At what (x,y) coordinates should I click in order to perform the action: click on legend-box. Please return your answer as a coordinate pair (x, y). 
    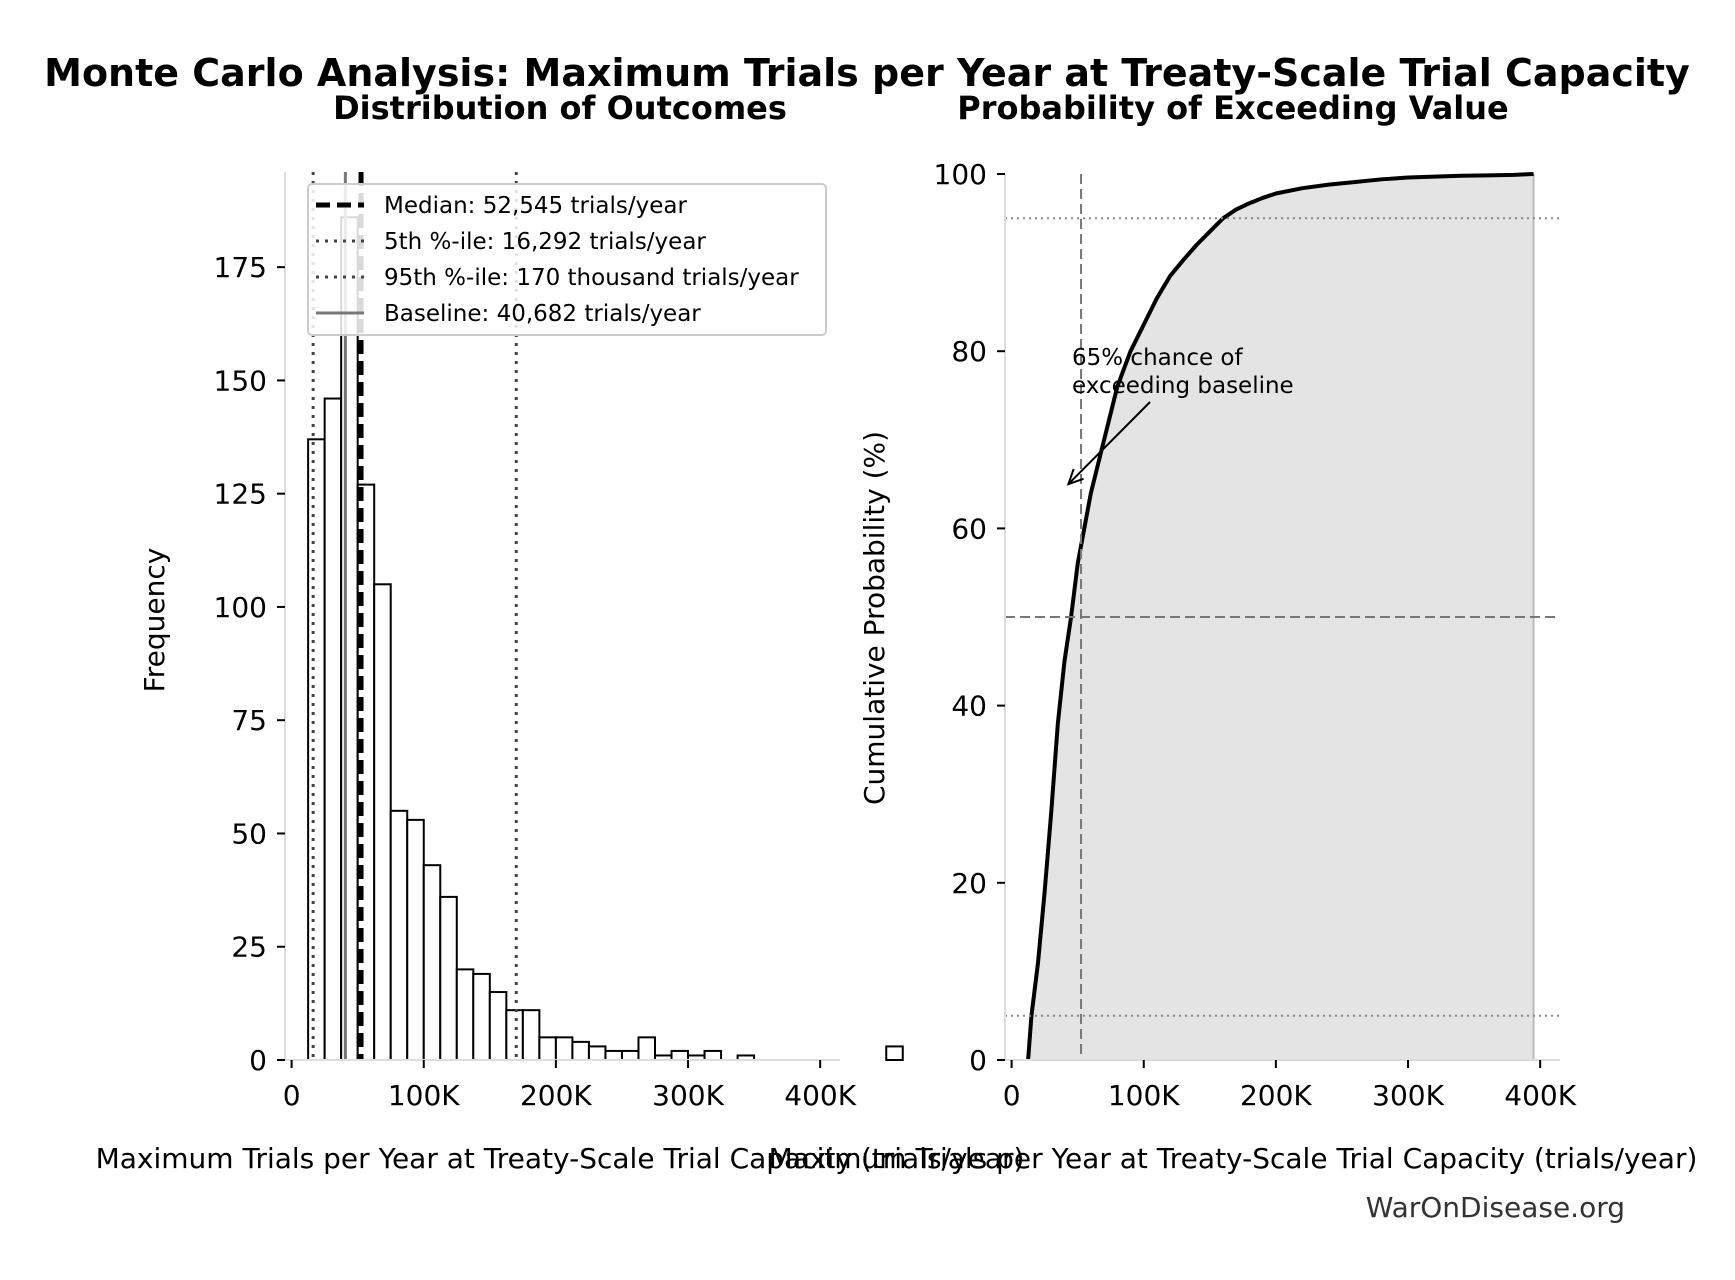
    Looking at the image, I should click on (567, 259).